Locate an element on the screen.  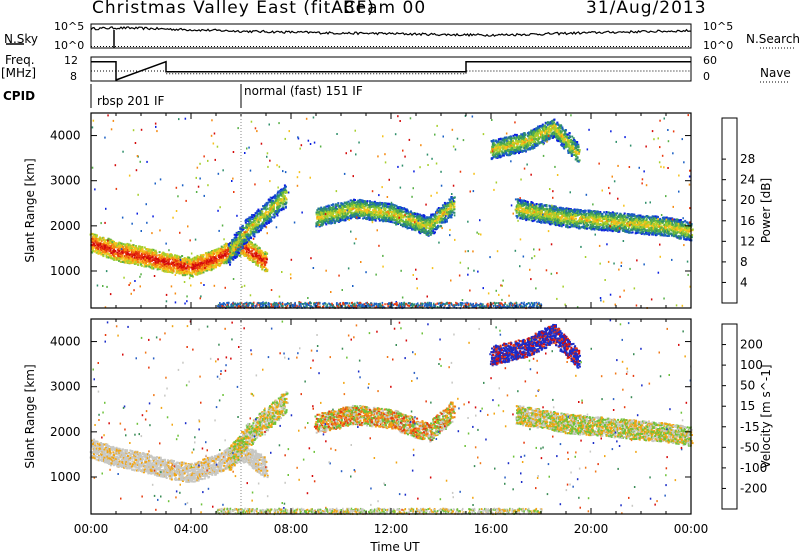
power-colorbar-label: 16 is located at coordinates (747, 221).